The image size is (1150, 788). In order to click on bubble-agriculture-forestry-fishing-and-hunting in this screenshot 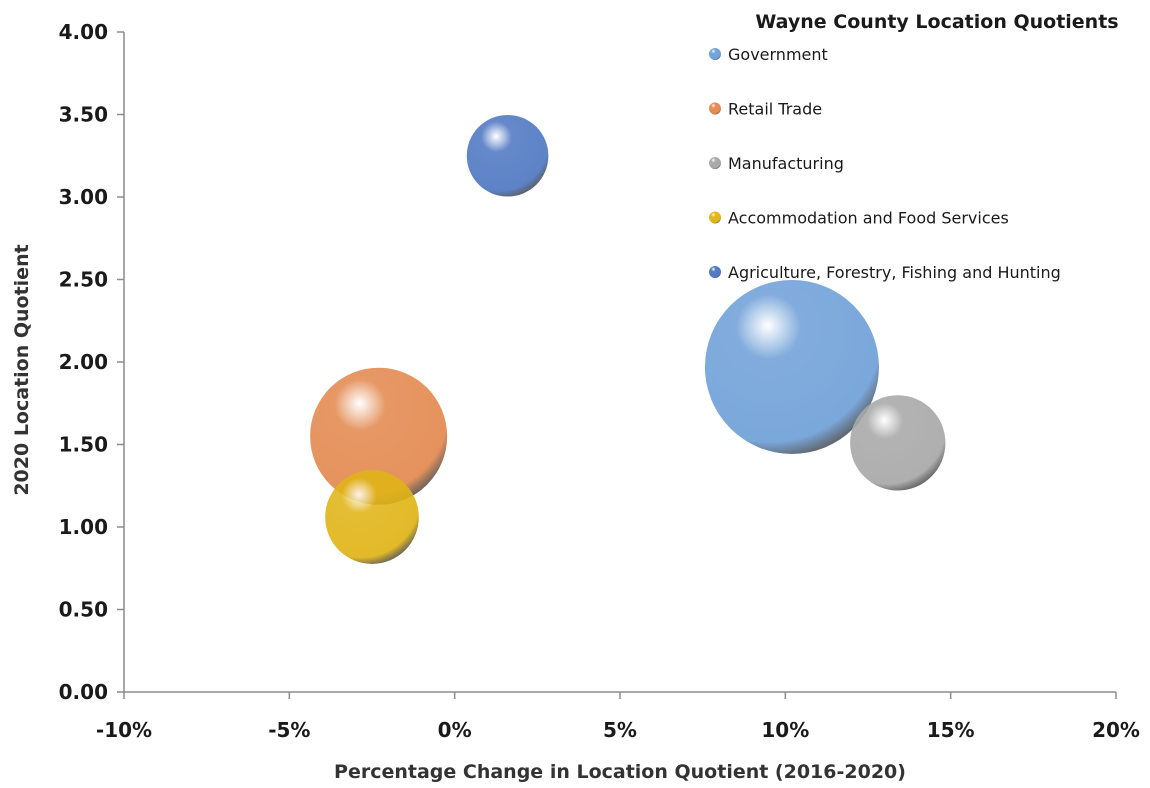, I will do `click(507, 155)`.